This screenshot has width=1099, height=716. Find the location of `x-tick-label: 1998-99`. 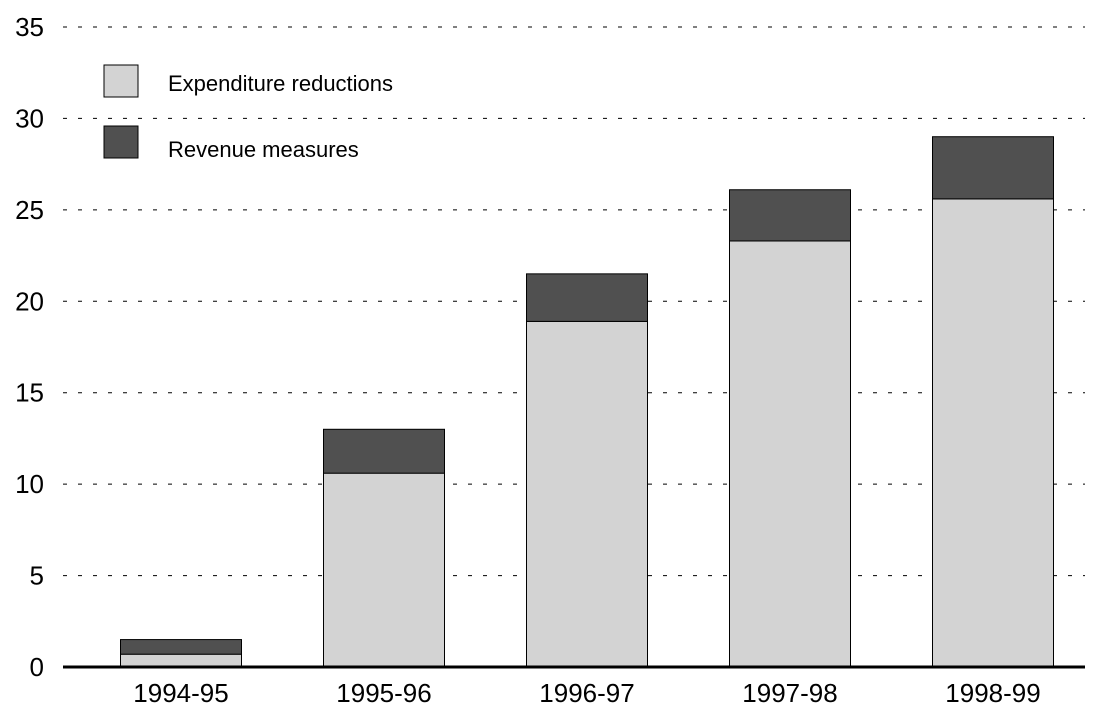

x-tick-label: 1998-99 is located at coordinates (992, 693).